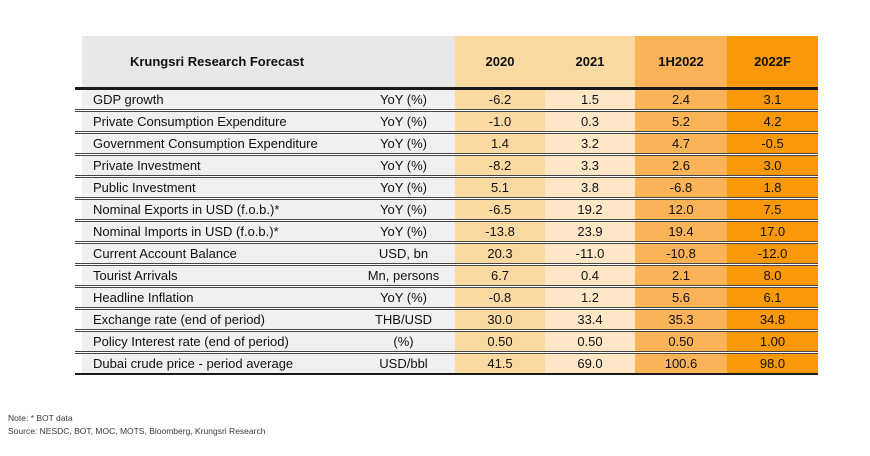 This screenshot has width=870, height=456. Describe the element at coordinates (681, 363) in the screenshot. I see `value-1h2022: 100.6` at that location.